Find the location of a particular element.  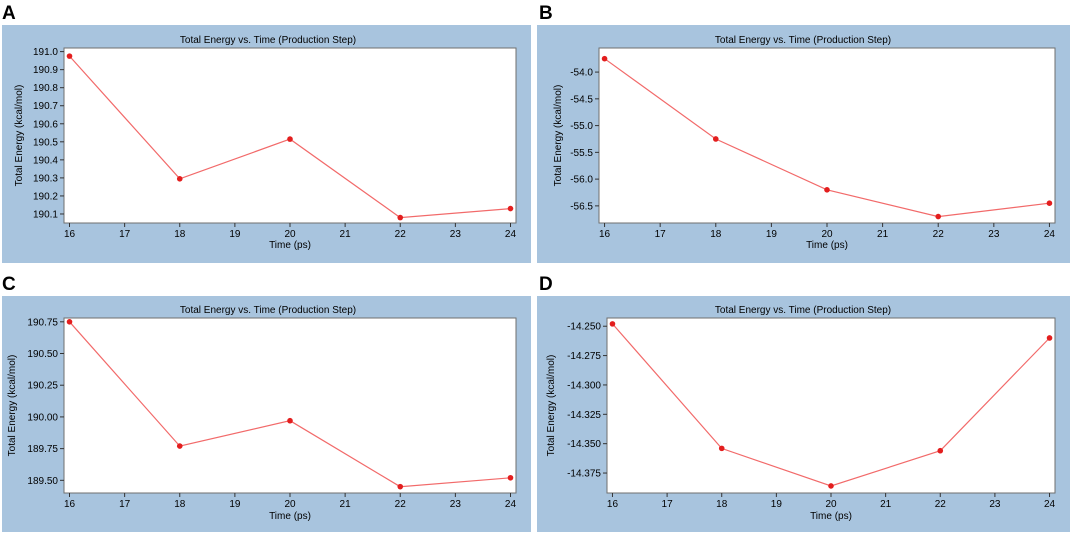

y-tick-label: -55.5 is located at coordinates (581, 153).